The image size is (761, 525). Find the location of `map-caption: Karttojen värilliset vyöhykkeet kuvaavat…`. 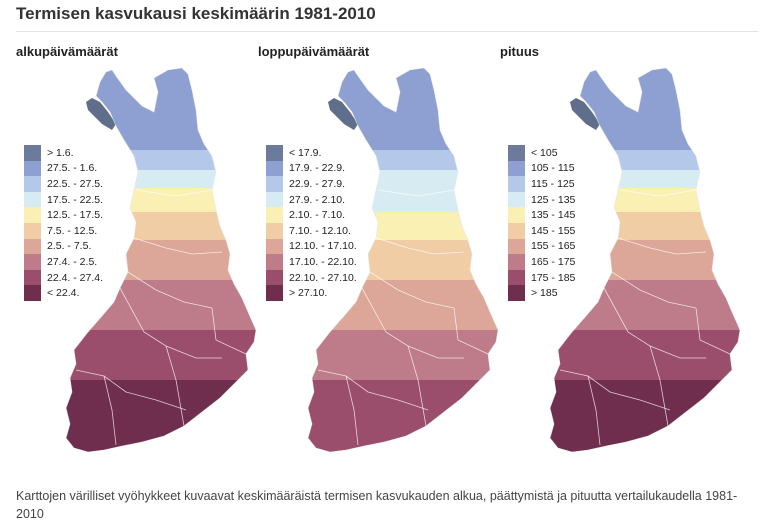

map-caption: Karttojen värilliset vyöhykkeet kuvaavat… is located at coordinates (377, 505).